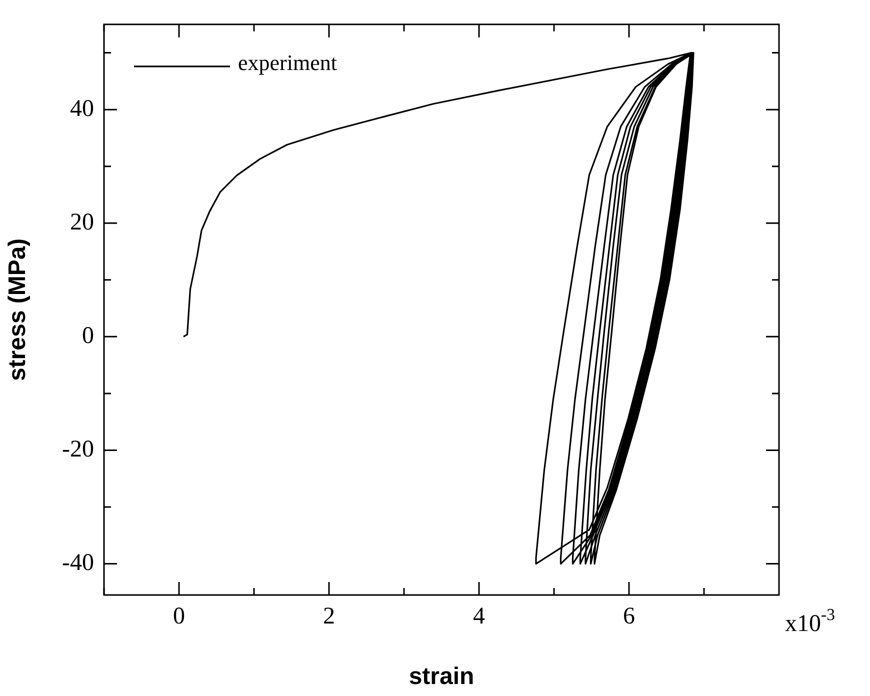 This screenshot has width=870, height=696. I want to click on y-tick-label: 20, so click(82, 222).